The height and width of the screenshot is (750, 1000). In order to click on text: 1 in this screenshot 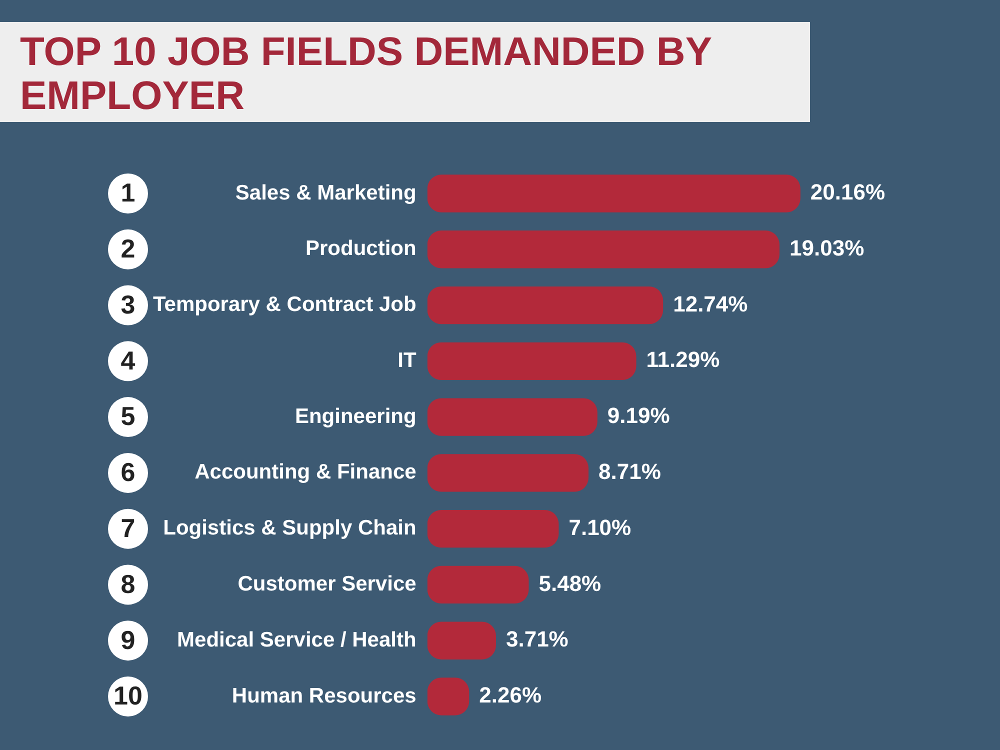, I will do `click(128, 193)`.